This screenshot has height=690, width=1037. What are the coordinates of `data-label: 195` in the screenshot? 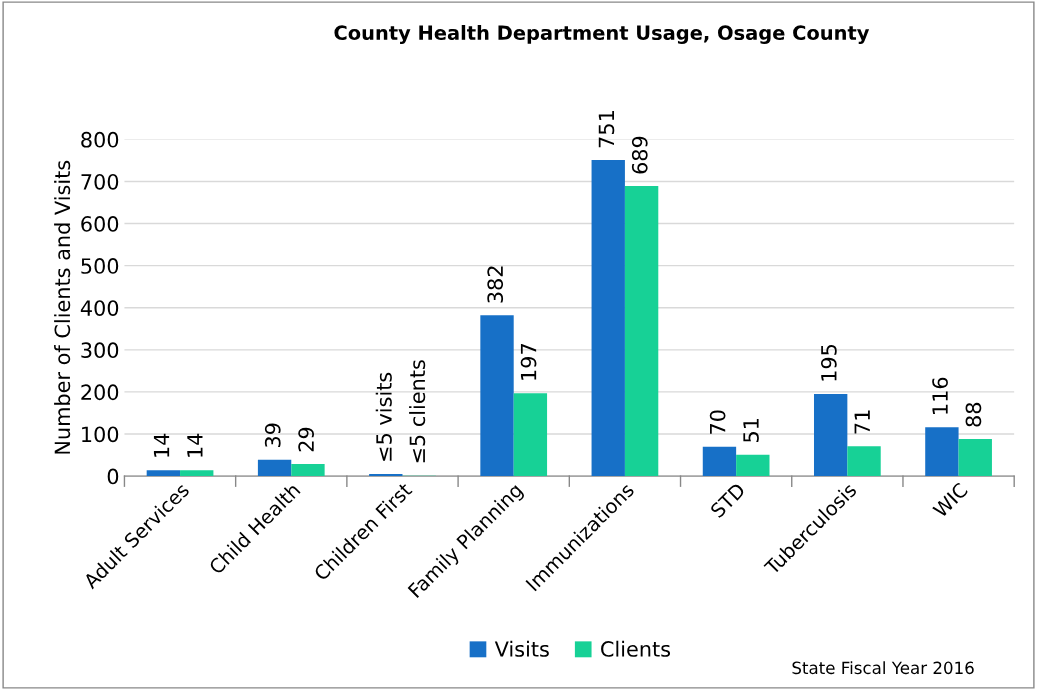 It's located at (828, 362).